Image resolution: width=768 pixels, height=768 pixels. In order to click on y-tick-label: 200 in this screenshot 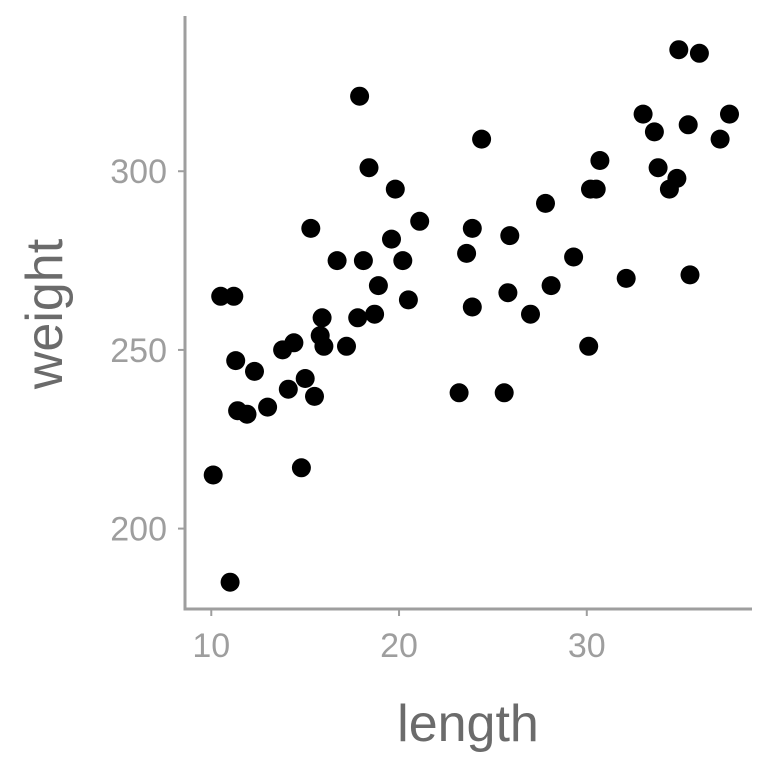, I will do `click(138, 530)`.